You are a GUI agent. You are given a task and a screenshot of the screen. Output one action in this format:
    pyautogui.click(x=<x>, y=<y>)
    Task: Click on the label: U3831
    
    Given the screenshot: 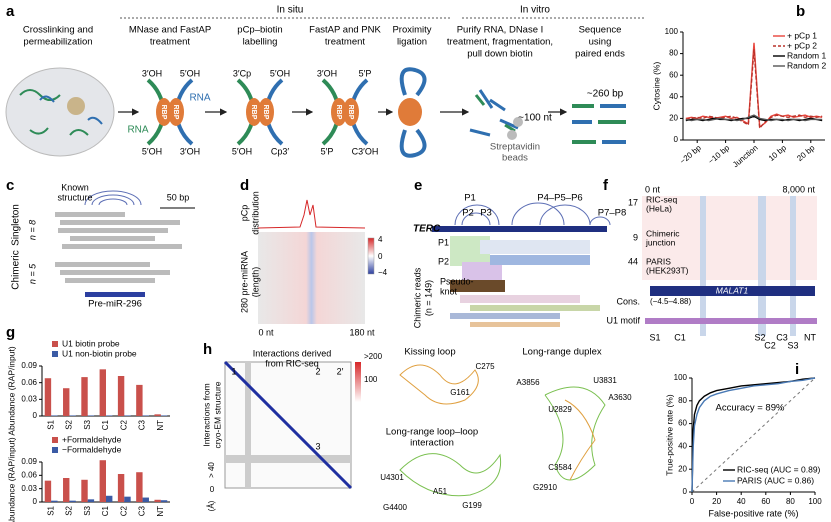 What is the action you would take?
    pyautogui.click(x=605, y=380)
    